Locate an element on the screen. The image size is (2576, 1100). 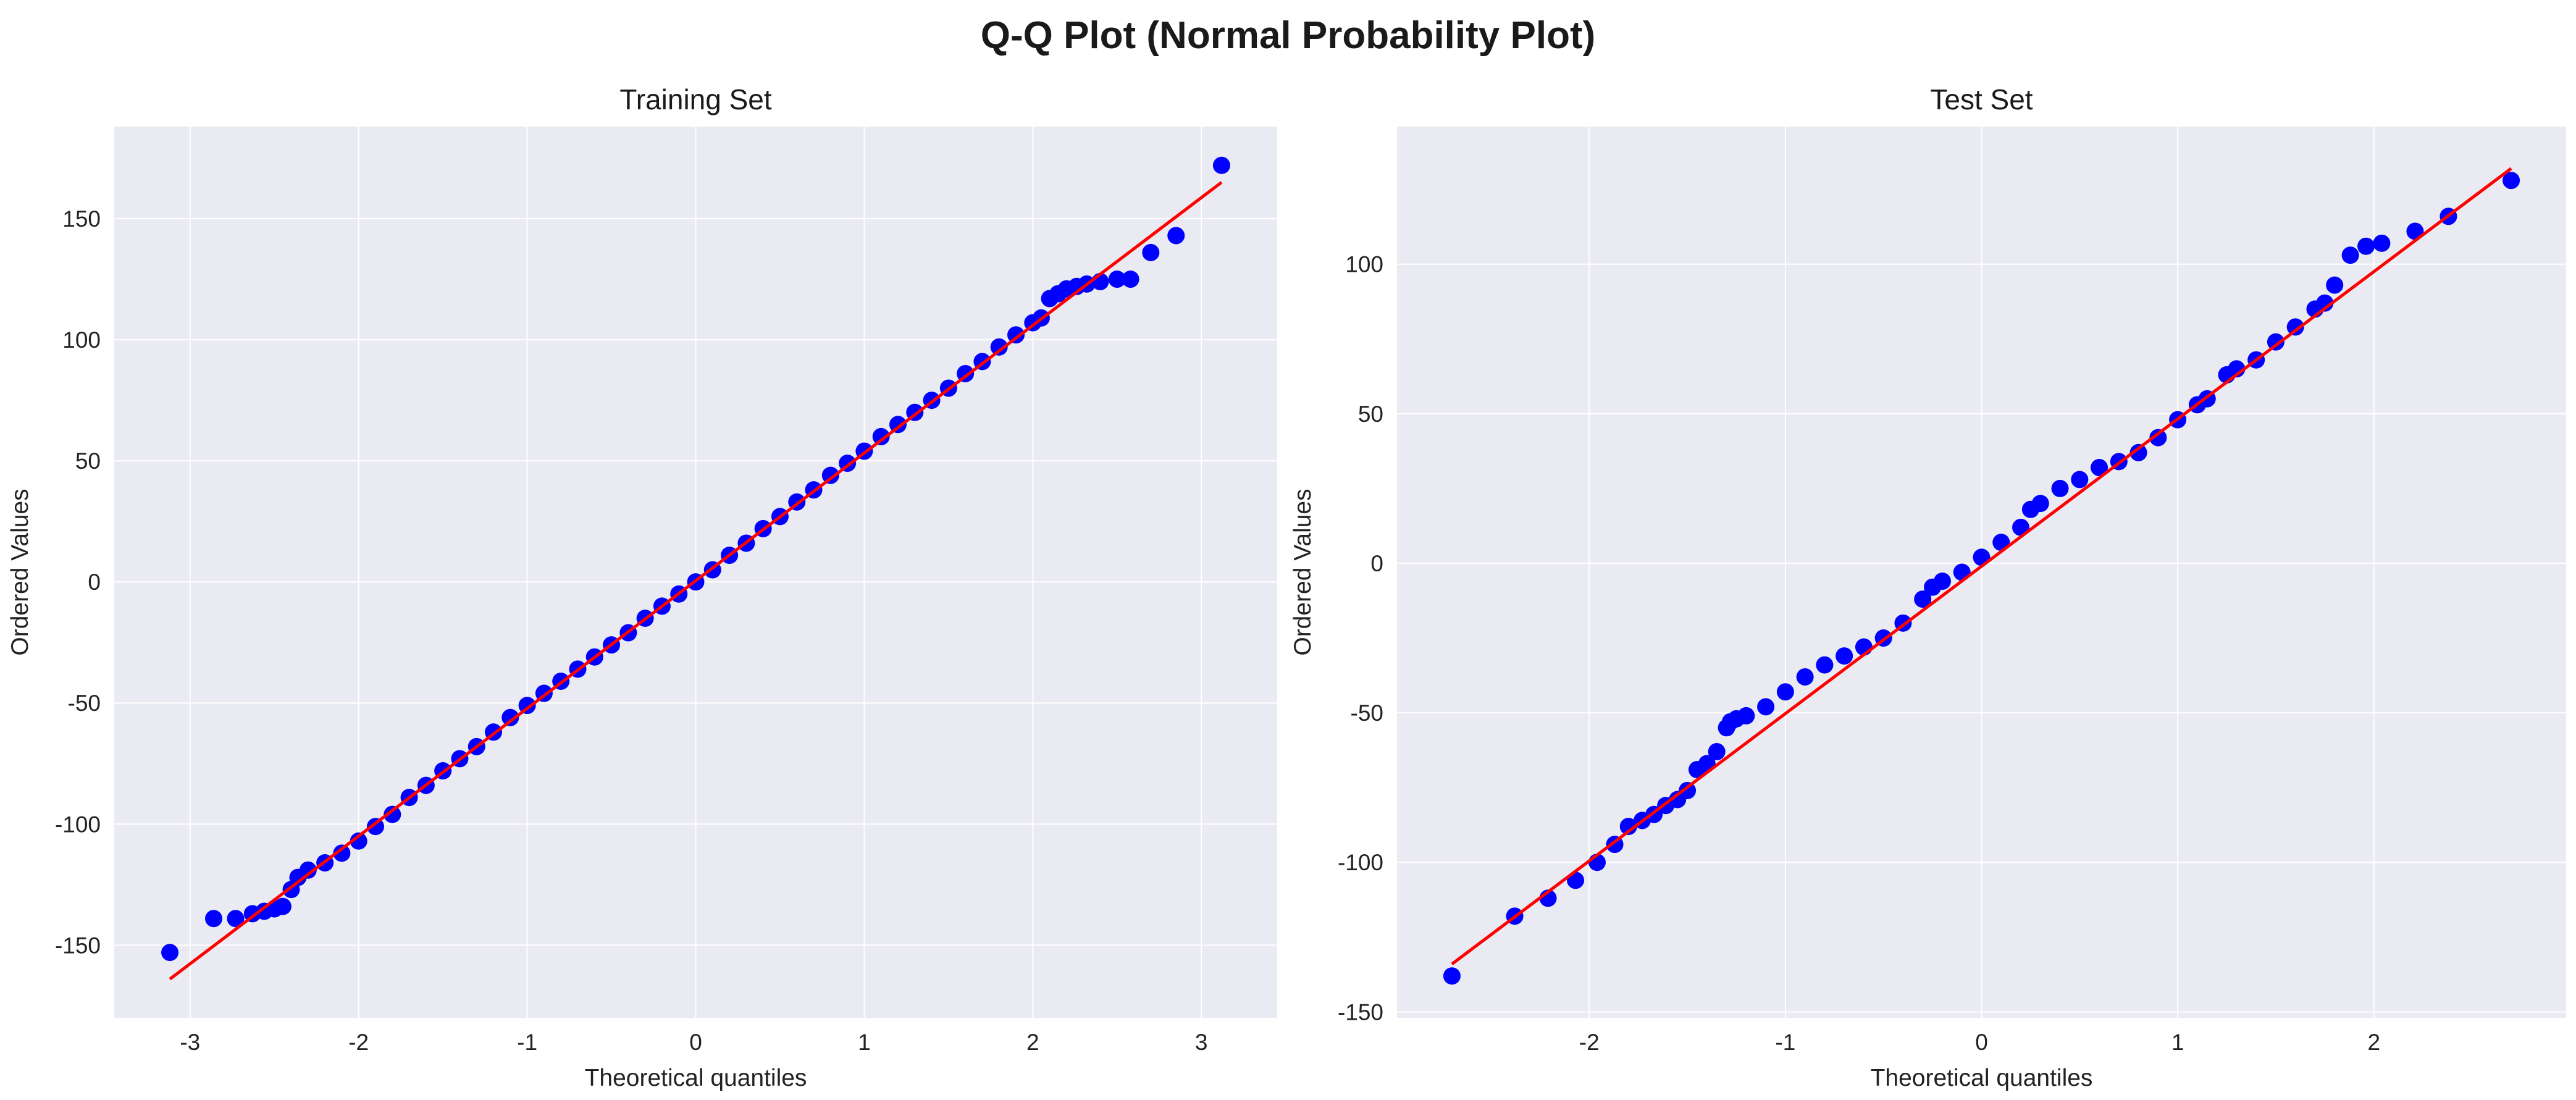
training-x-tick-label: -3 is located at coordinates (190, 1042).